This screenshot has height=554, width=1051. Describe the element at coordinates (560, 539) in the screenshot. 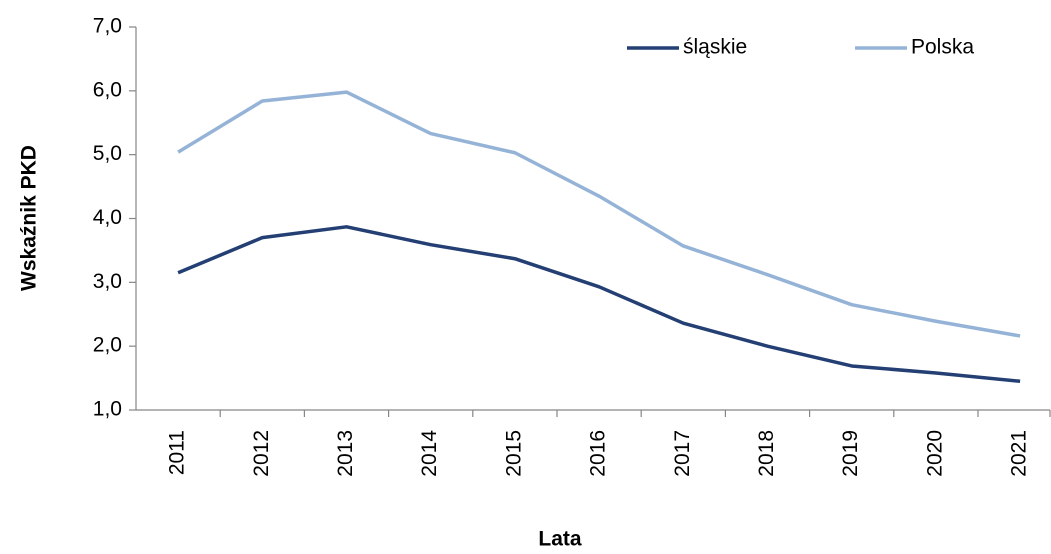

I see `x-axis-label: Lata` at that location.